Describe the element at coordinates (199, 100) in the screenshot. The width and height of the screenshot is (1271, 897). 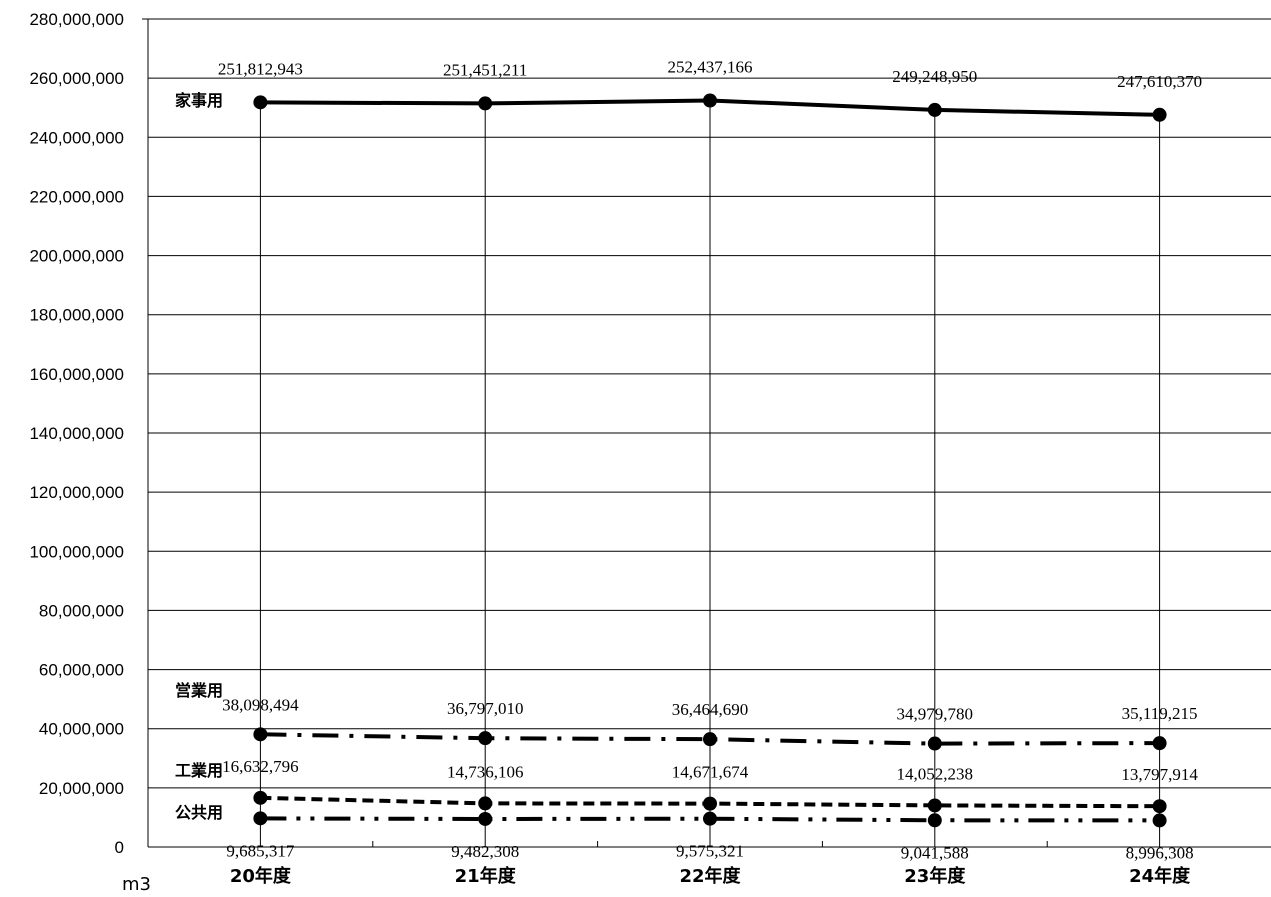
I see `series-name-label: 家事用` at that location.